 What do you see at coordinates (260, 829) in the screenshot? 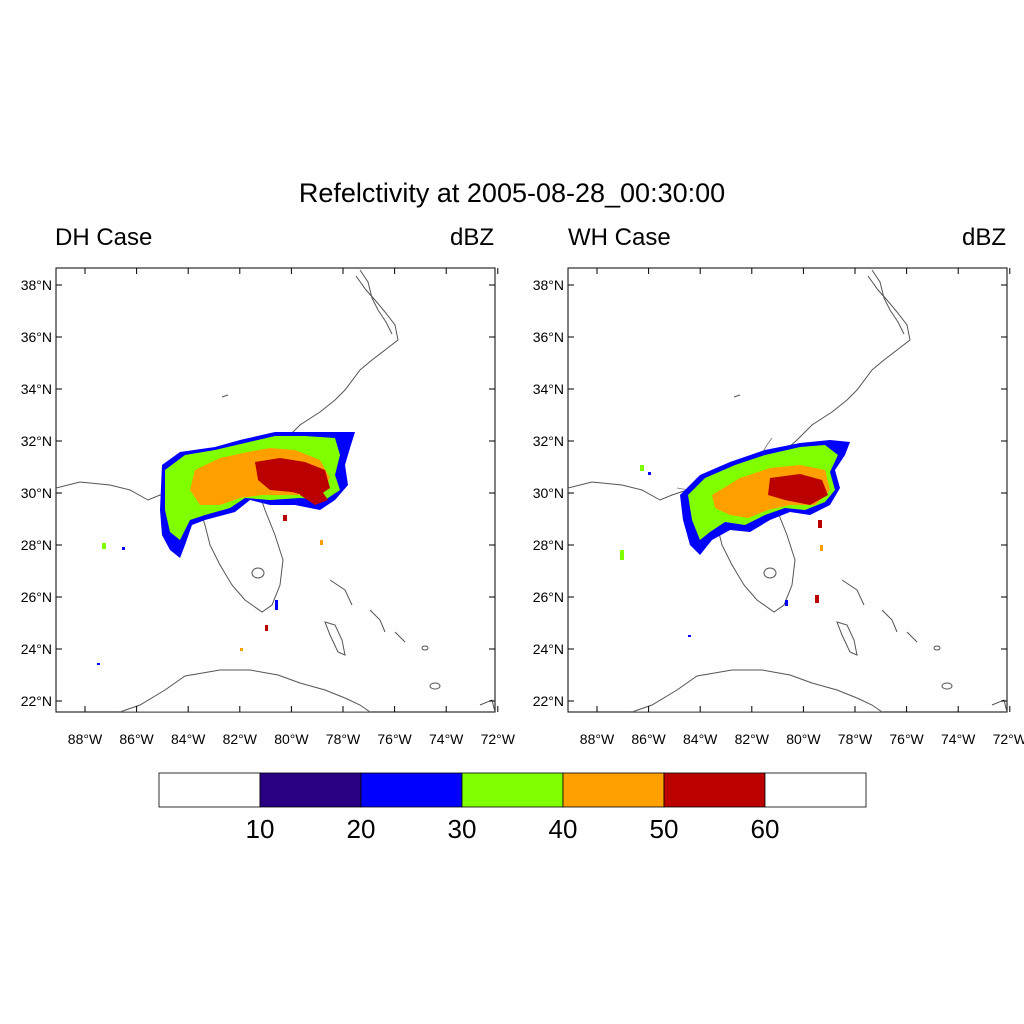
I see `colorbar-label: 10` at bounding box center [260, 829].